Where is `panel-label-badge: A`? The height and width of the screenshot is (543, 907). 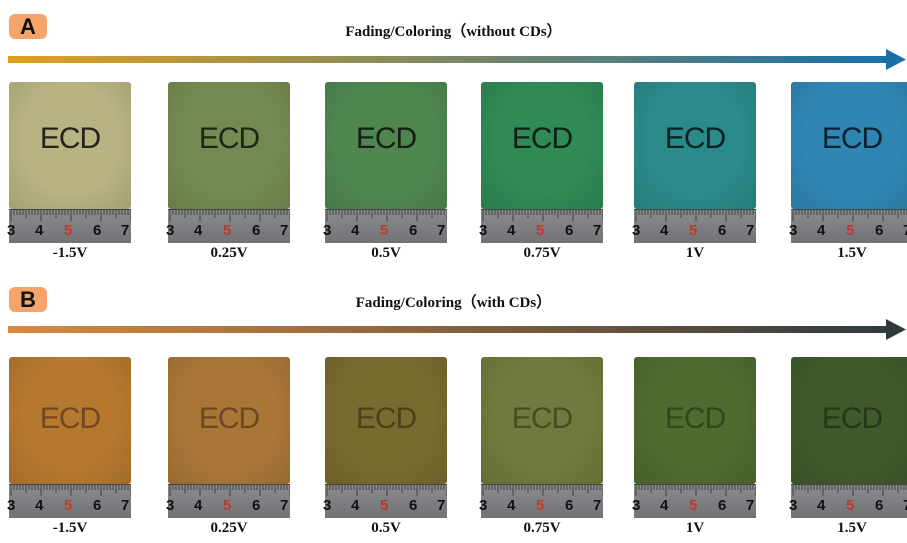
panel-label-badge: A is located at coordinates (28, 26).